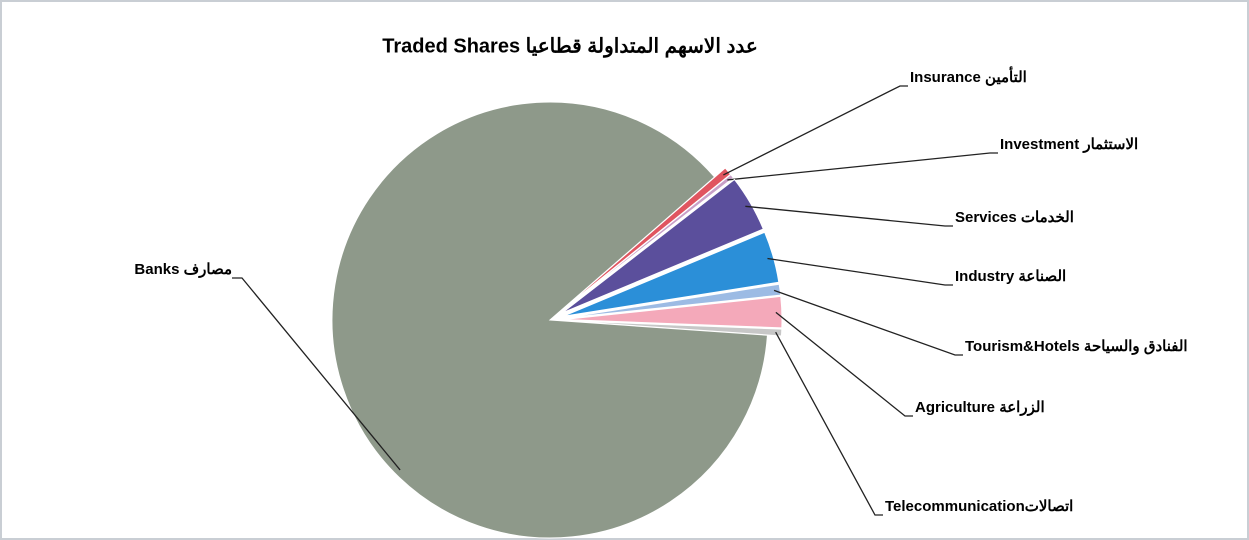 The width and height of the screenshot is (1249, 540). Describe the element at coordinates (968, 76) in the screenshot. I see `slice-label: Insurance التأمين` at that location.